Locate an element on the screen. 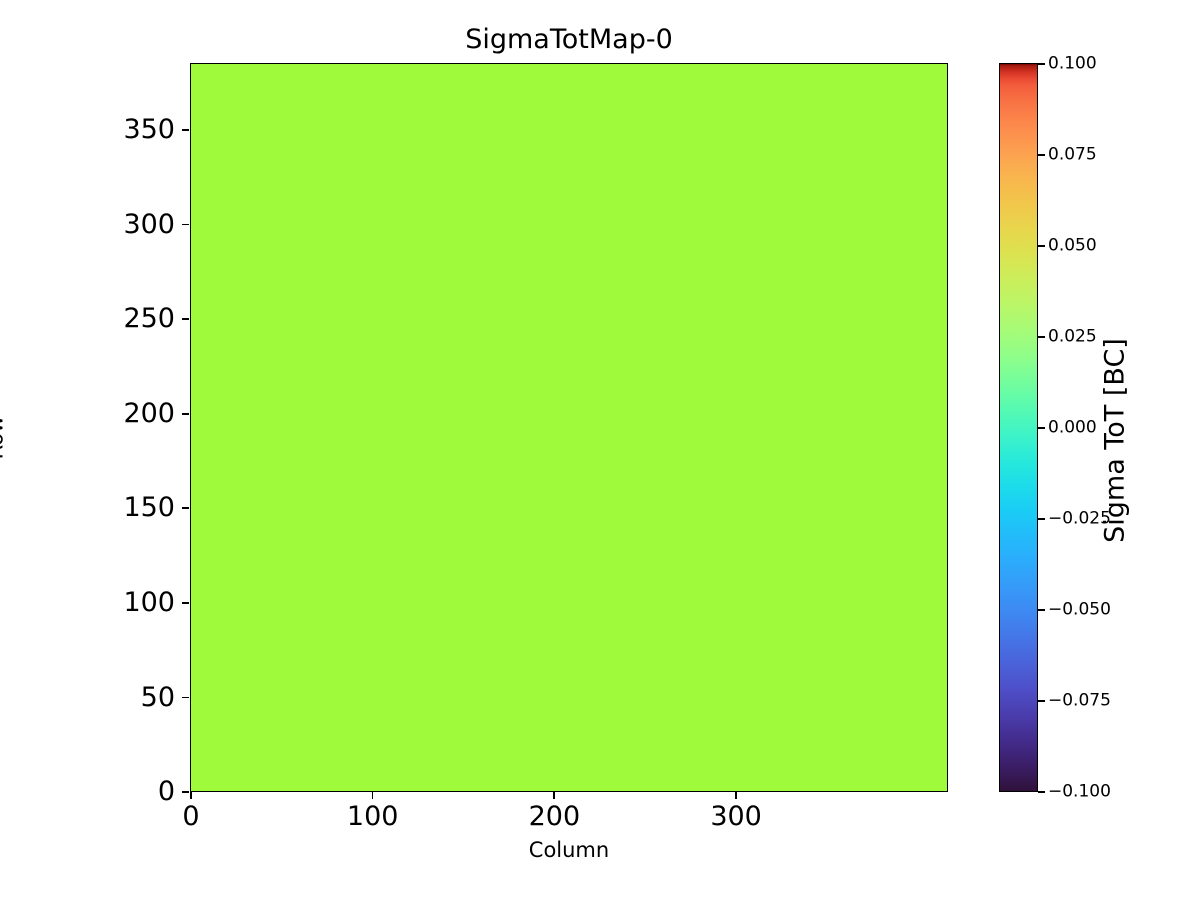 The image size is (1200, 900). ytick-label-150: 150 is located at coordinates (149, 508).